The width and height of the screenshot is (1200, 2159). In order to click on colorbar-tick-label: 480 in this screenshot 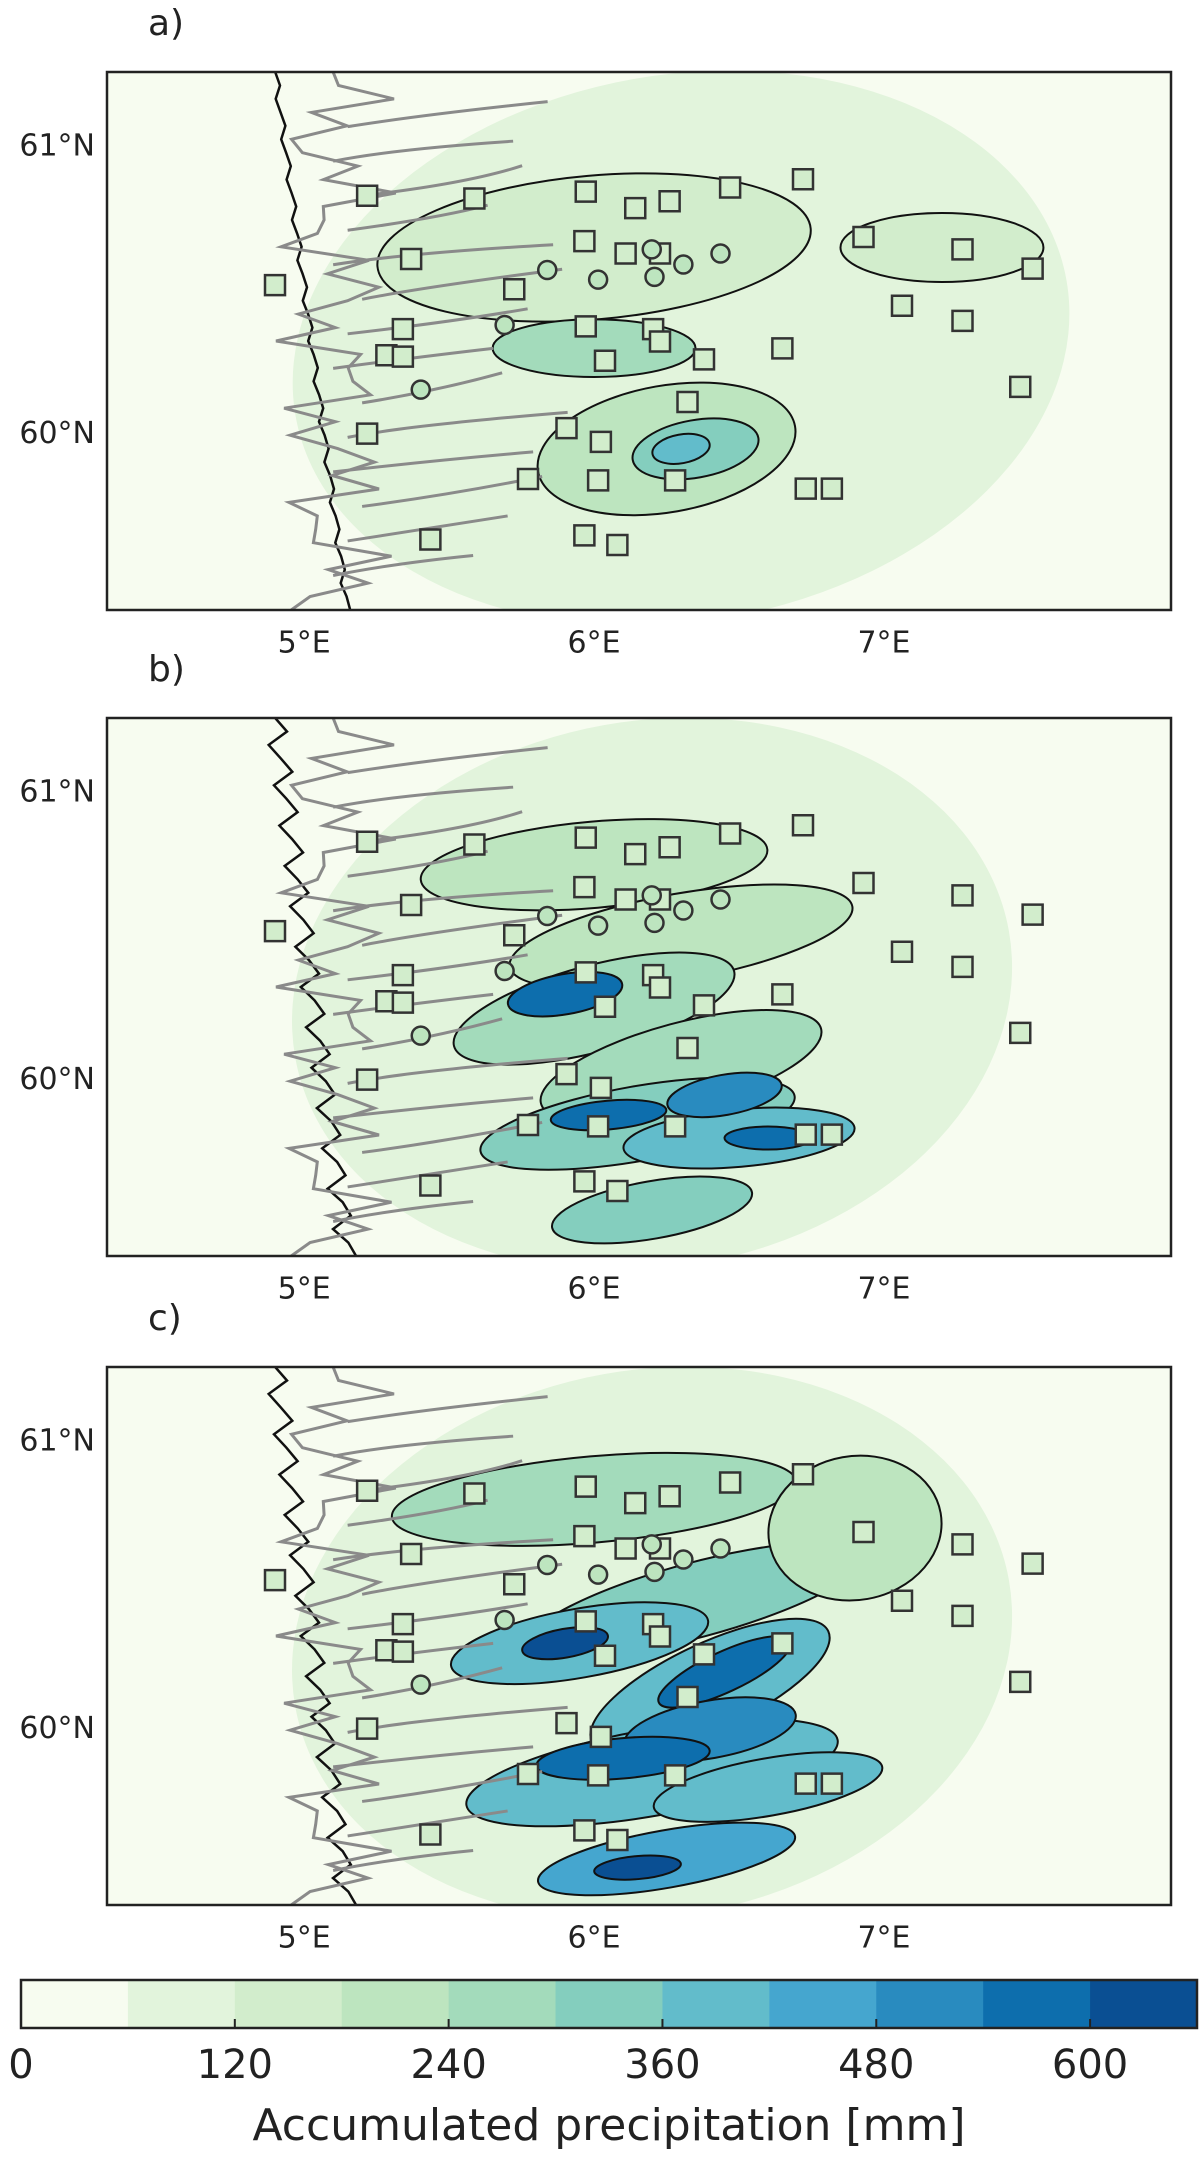, I will do `click(876, 2065)`.